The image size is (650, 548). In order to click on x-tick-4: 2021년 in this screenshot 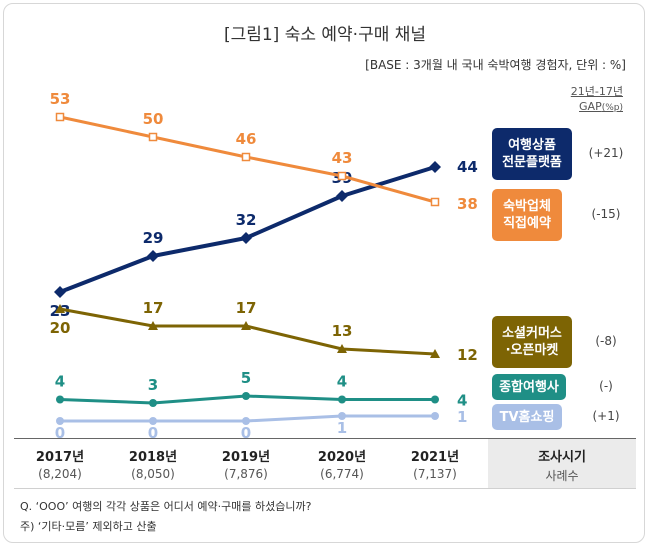, I will do `click(435, 457)`.